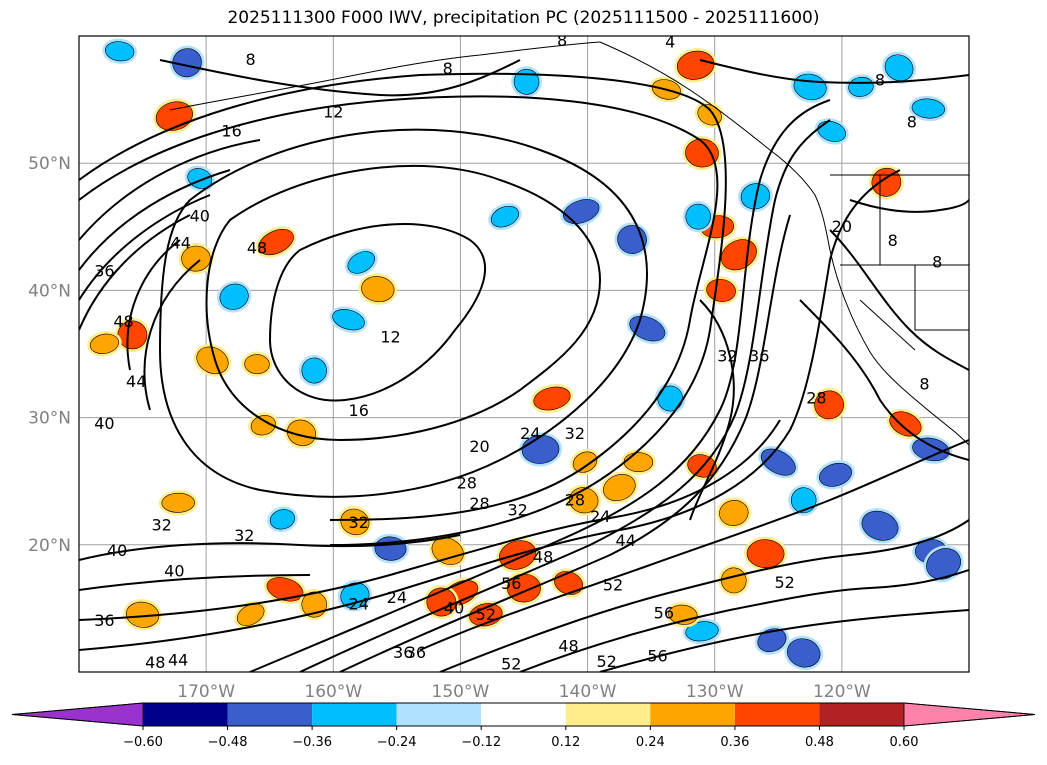 The height and width of the screenshot is (765, 1047). What do you see at coordinates (49, 546) in the screenshot?
I see `lat-tick-label: 20°N` at bounding box center [49, 546].